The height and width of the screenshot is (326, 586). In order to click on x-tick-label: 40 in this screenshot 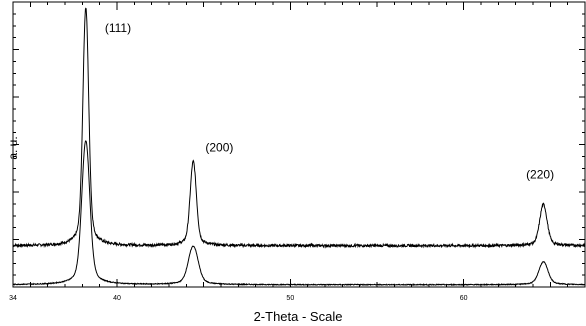, I will do `click(117, 298)`.